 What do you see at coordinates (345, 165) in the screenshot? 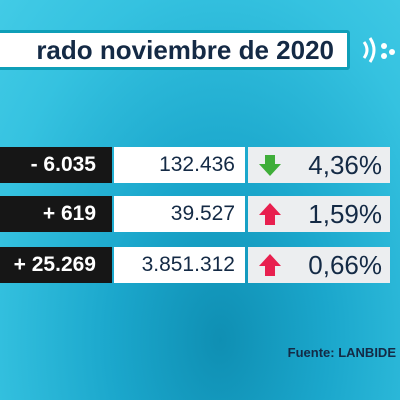
I see `percent: 4,36%` at bounding box center [345, 165].